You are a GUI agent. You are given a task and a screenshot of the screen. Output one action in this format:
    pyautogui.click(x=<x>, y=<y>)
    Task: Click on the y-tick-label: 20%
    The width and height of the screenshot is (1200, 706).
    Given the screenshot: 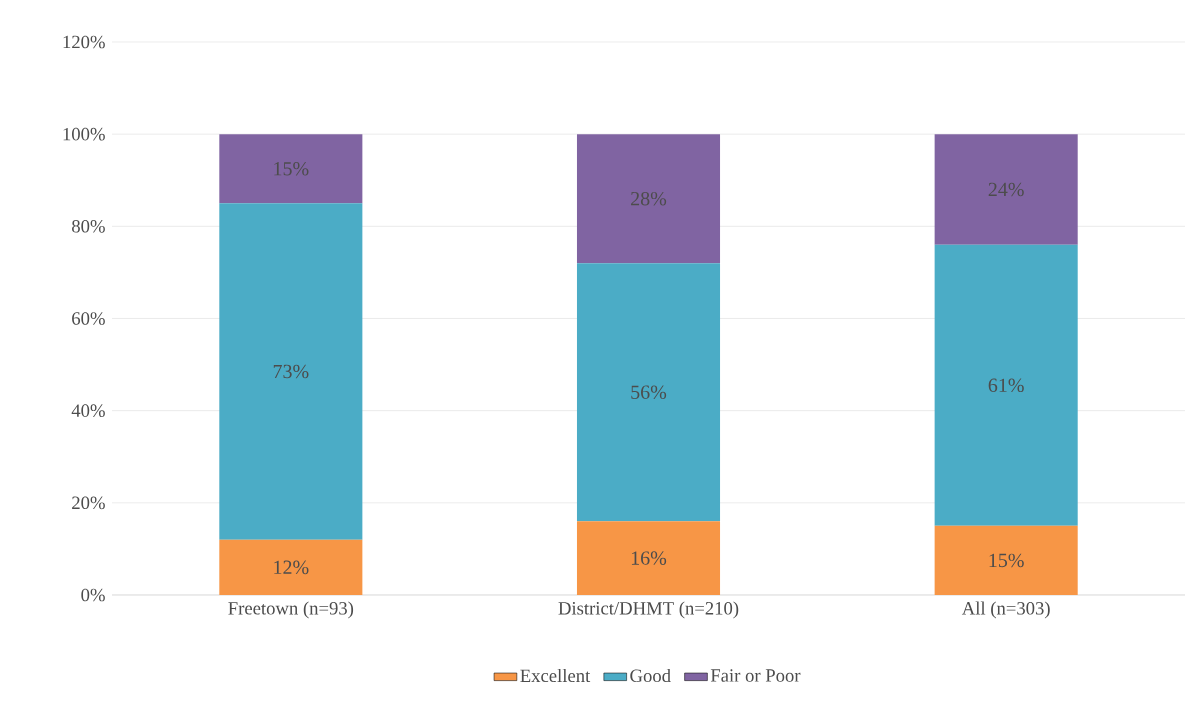 What is the action you would take?
    pyautogui.click(x=88, y=503)
    